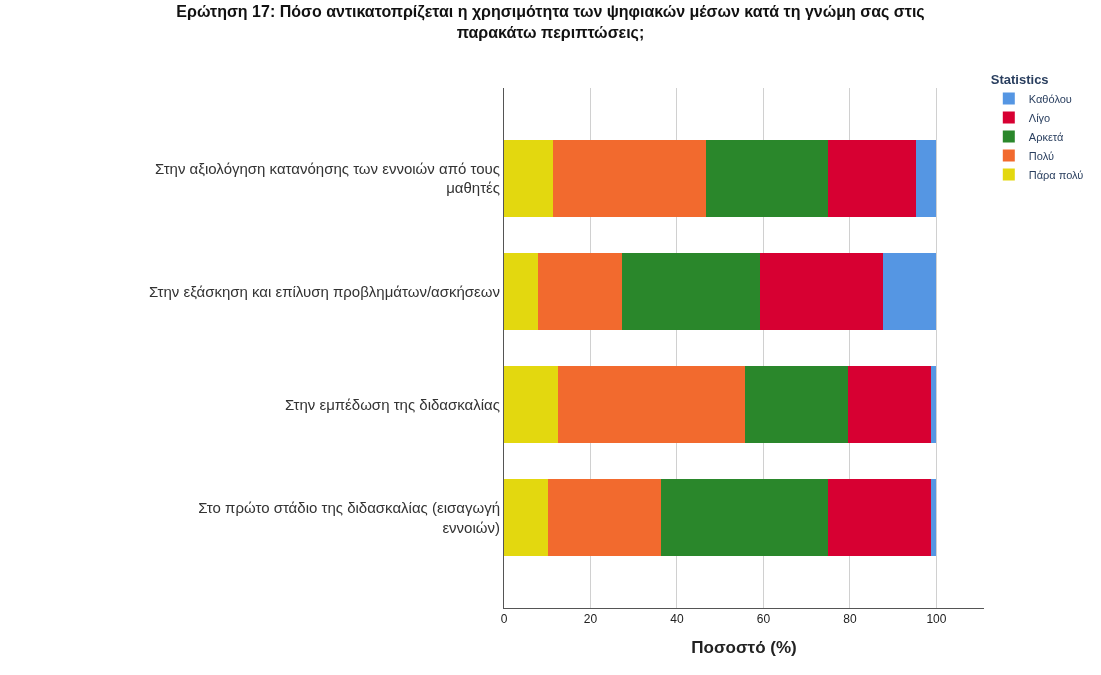 This screenshot has width=1101, height=675. What do you see at coordinates (504, 619) in the screenshot?
I see `x-tick-label: 0` at bounding box center [504, 619].